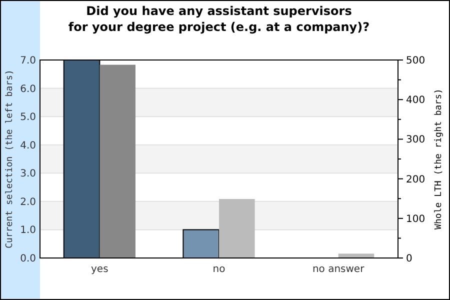  What do you see at coordinates (28, 259) in the screenshot?
I see `y-tick-label: 0.0` at bounding box center [28, 259].